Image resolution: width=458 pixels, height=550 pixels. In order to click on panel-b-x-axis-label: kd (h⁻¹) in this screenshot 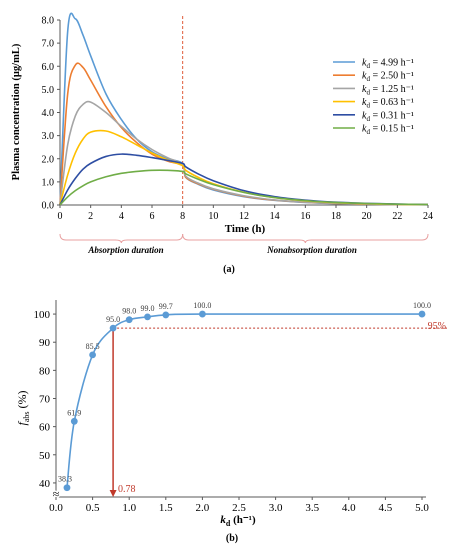, I will do `click(238, 521)`.